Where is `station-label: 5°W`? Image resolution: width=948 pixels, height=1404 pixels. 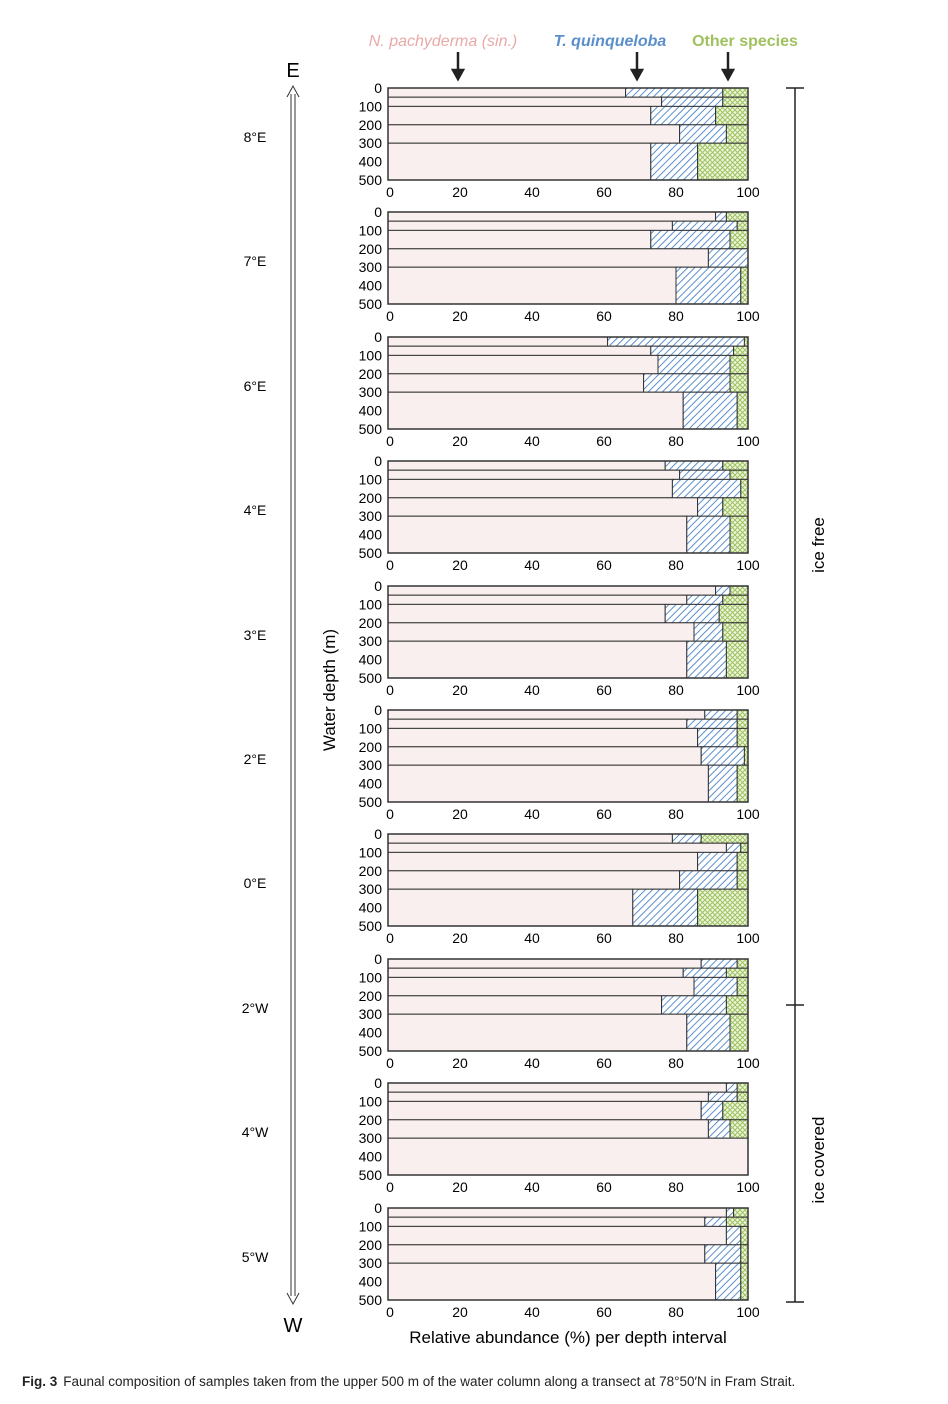 station-label: 5°W is located at coordinates (255, 1257).